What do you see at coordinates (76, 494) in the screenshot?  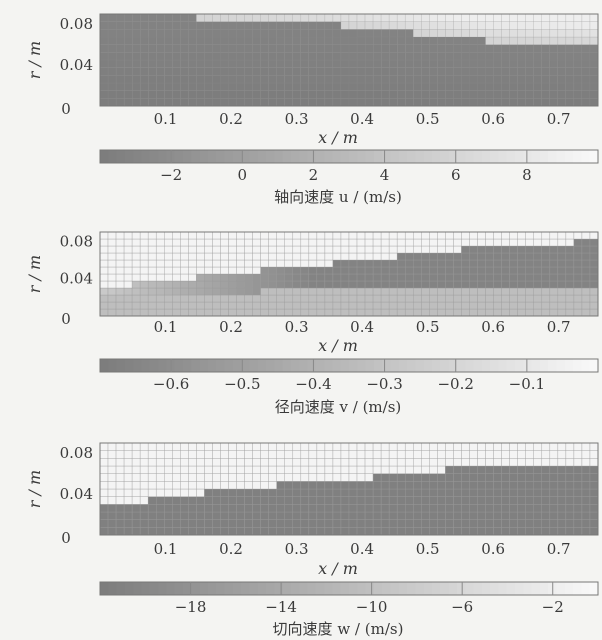 I see `y-tick-label: 0.04` at bounding box center [76, 494].